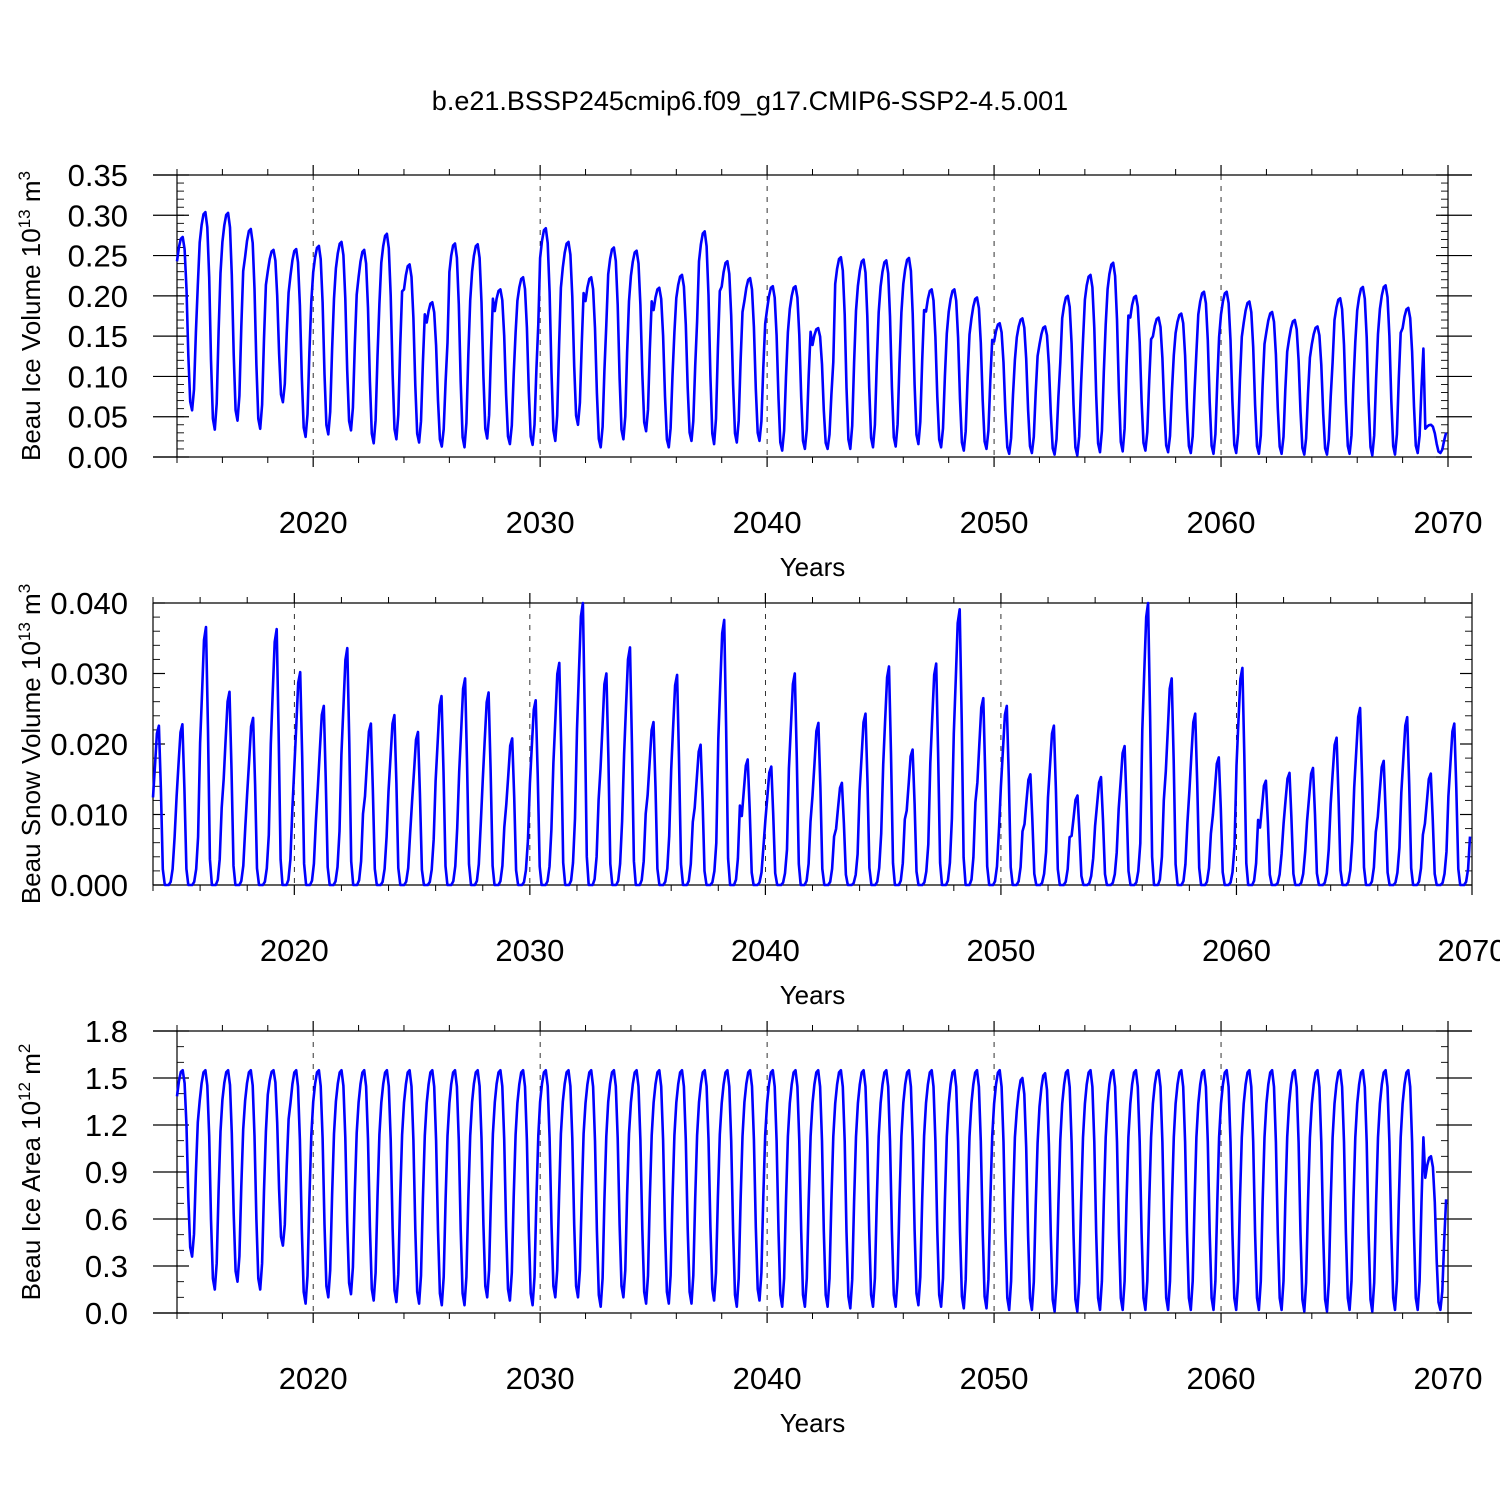 This screenshot has height=1500, width=1500. Describe the element at coordinates (811, 1190) in the screenshot. I see `series-line-ice-area` at that location.